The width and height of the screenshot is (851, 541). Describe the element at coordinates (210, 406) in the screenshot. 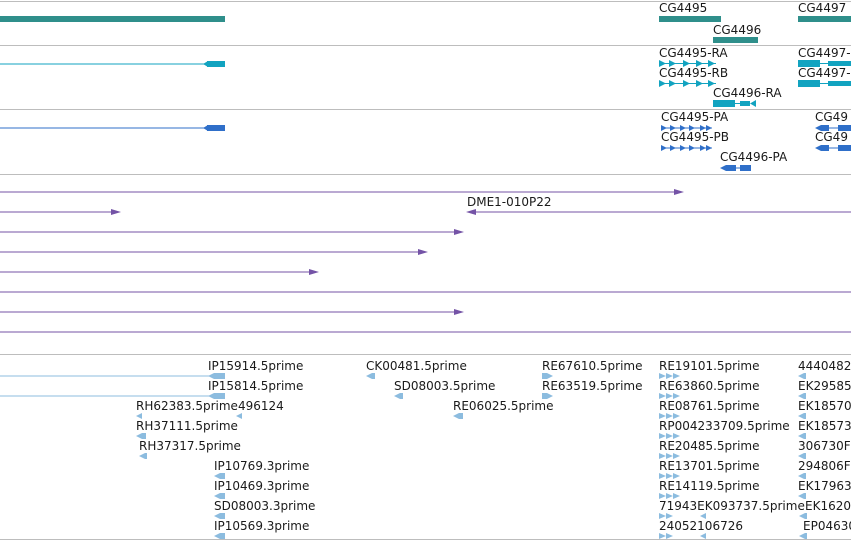

I see `est-label: RH62383.5prime496124` at that location.